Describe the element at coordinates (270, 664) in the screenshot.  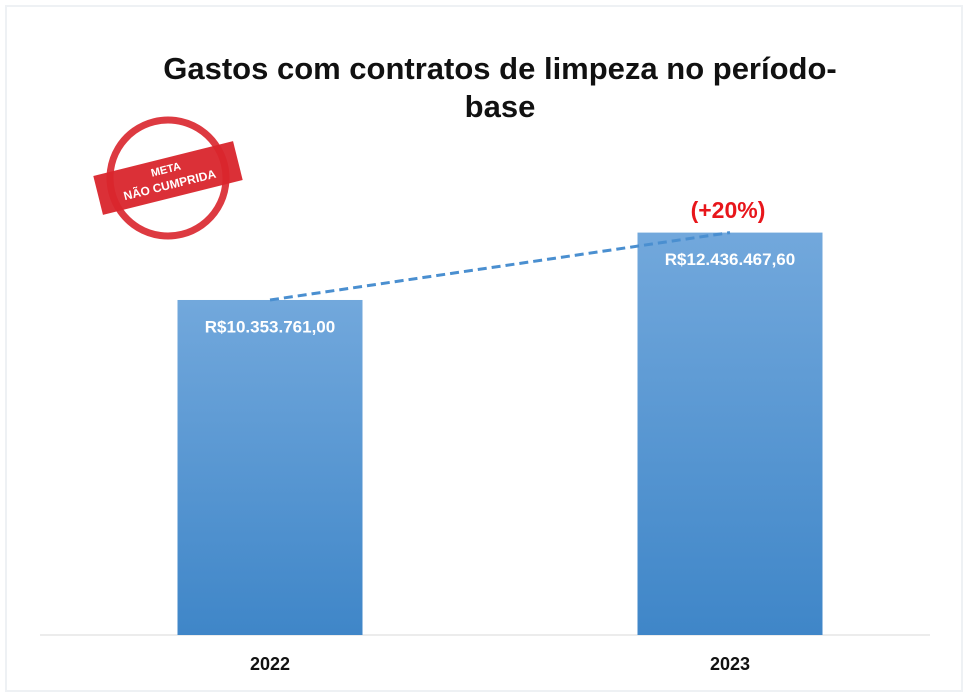
I see `x-tick-label: 2022` at that location.